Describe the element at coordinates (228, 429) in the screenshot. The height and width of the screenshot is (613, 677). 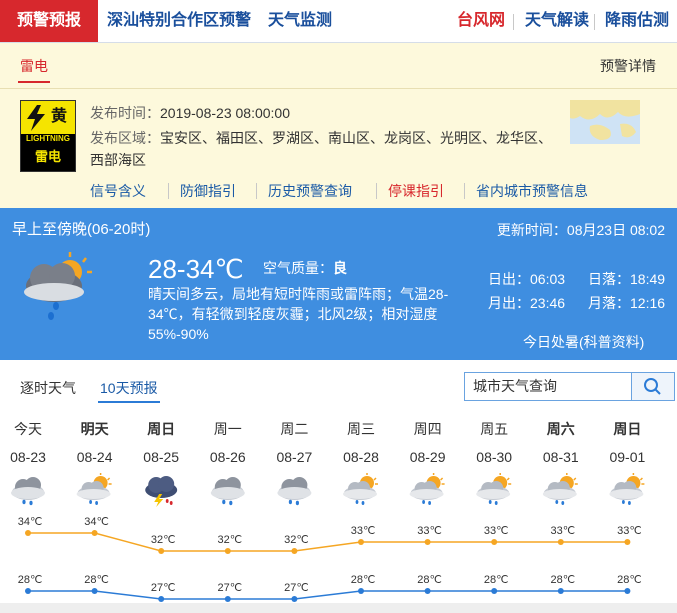
I see `day-label: 周一` at that location.